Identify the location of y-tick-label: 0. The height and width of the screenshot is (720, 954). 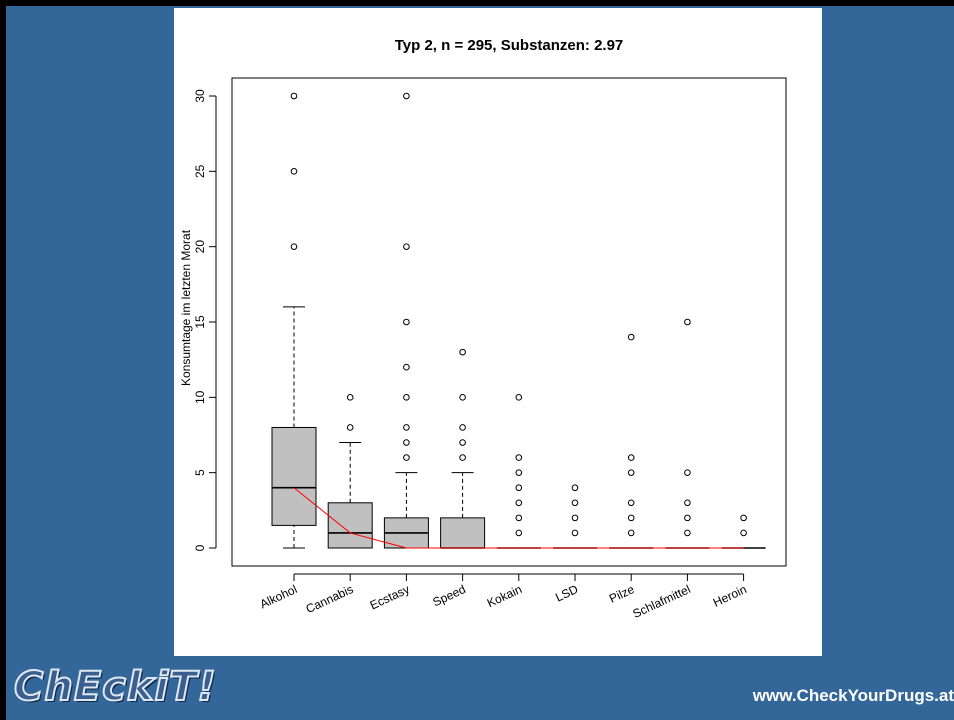
(200, 547).